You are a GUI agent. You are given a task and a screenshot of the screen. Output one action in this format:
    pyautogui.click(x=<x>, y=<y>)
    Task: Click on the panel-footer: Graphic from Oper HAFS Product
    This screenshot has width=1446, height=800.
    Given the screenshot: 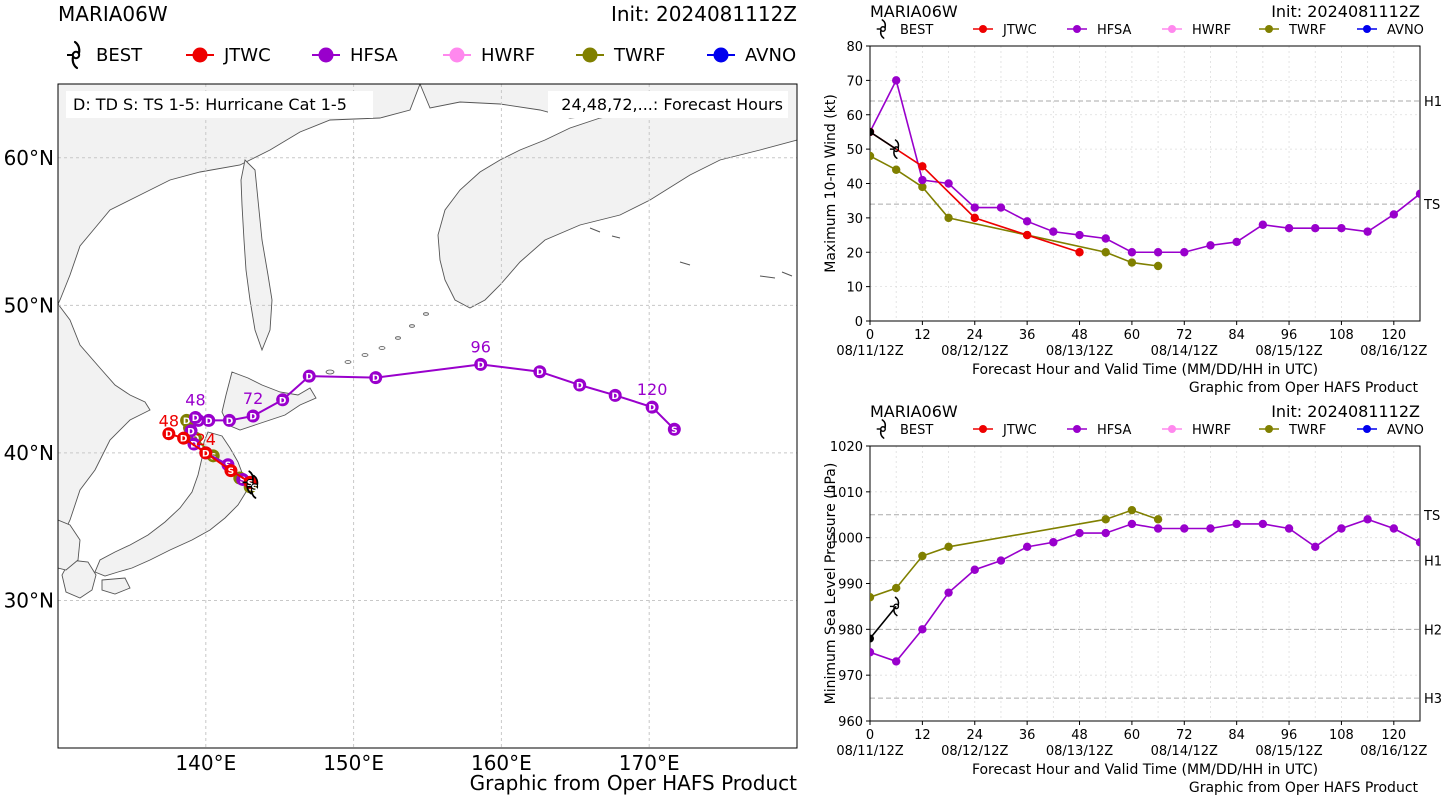 What is the action you would take?
    pyautogui.click(x=1304, y=388)
    